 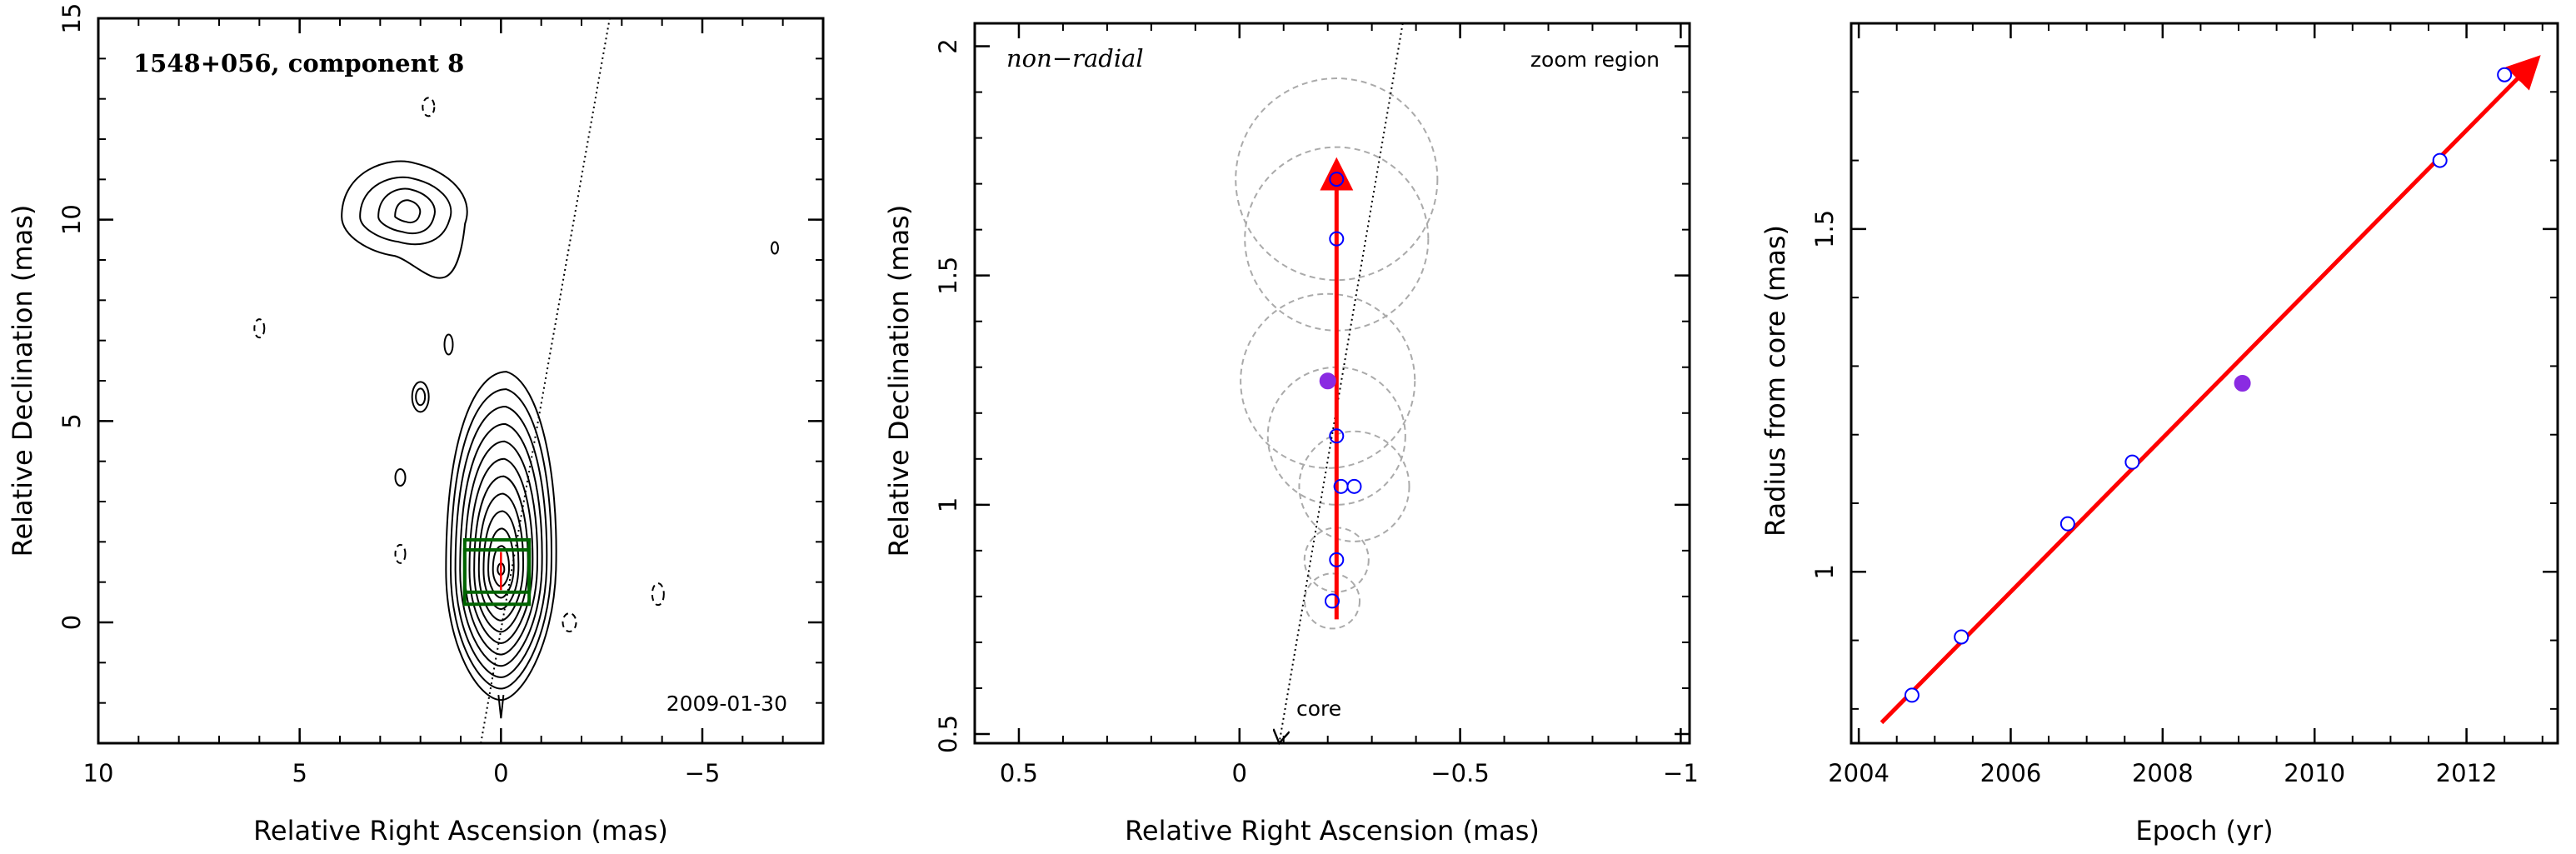 What do you see at coordinates (1075, 58) in the screenshot?
I see `non-radial-label: non−radial` at bounding box center [1075, 58].